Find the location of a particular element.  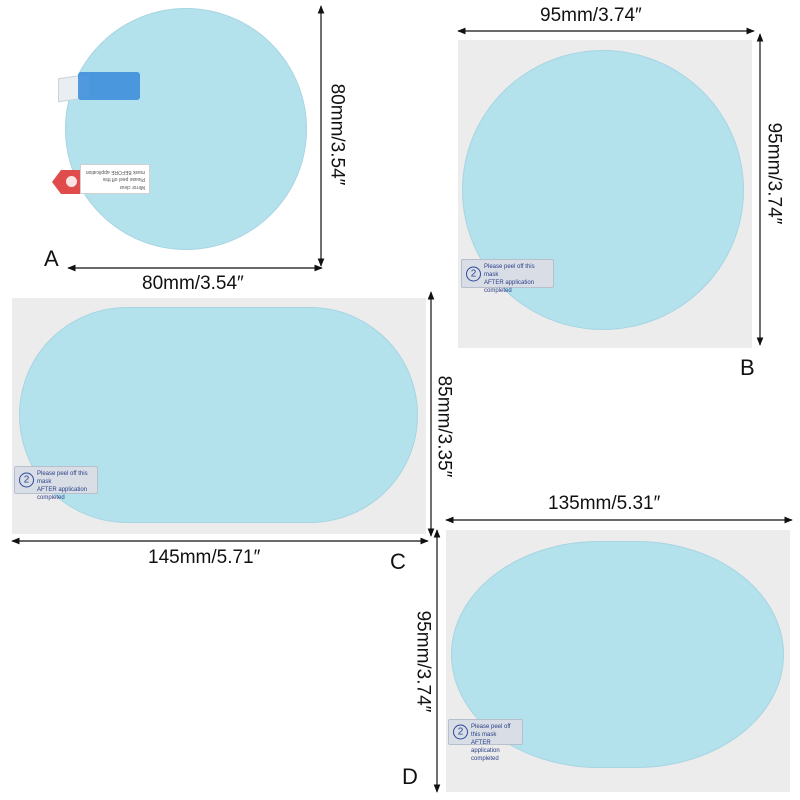

film-a-label-line1: Mirror clear is located at coordinates (132, 187).